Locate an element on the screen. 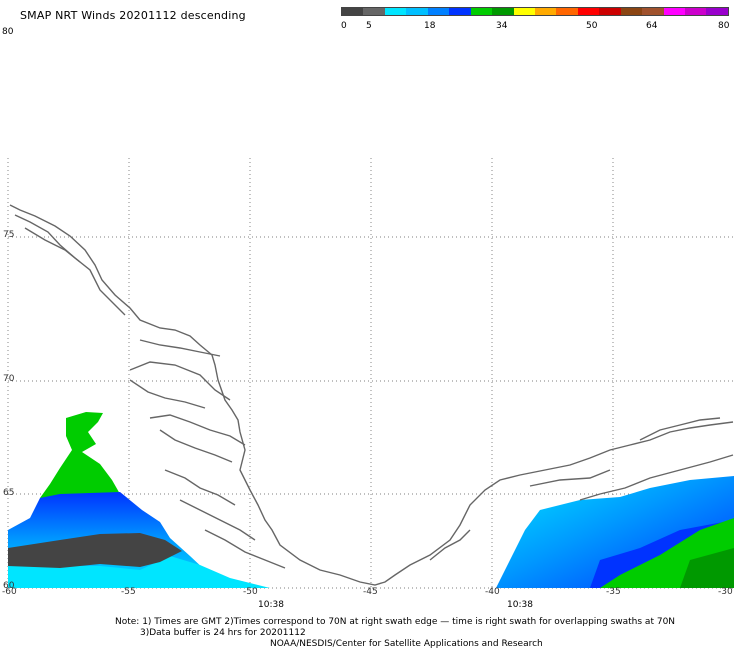 Image resolution: width=740 pixels, height=650 pixels. wind-speed-colorbar is located at coordinates (535, 11).